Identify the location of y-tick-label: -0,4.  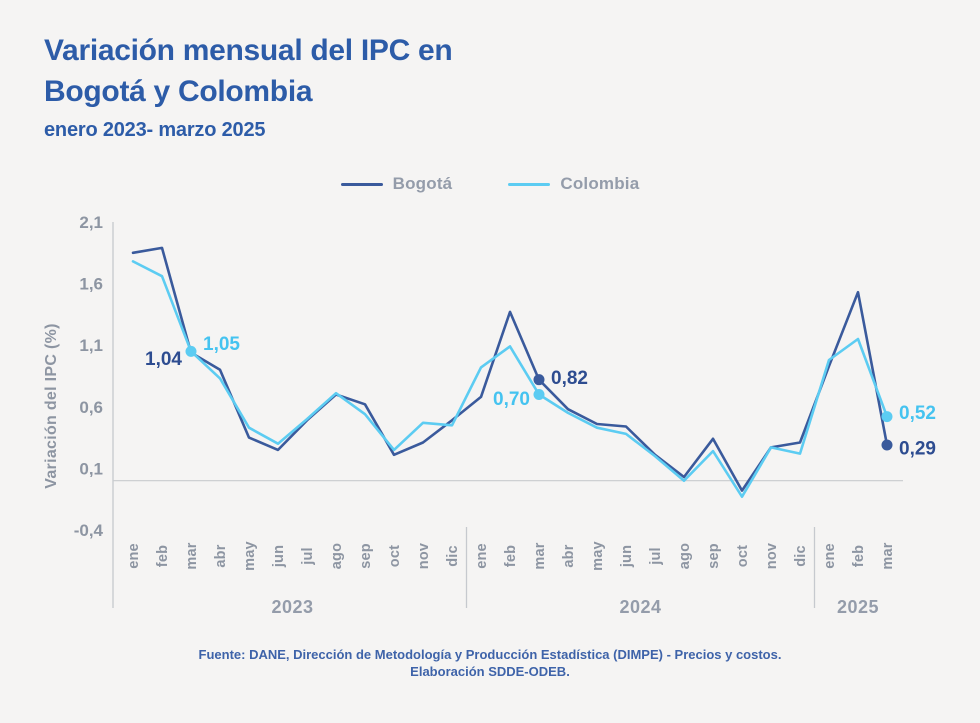
(89, 530).